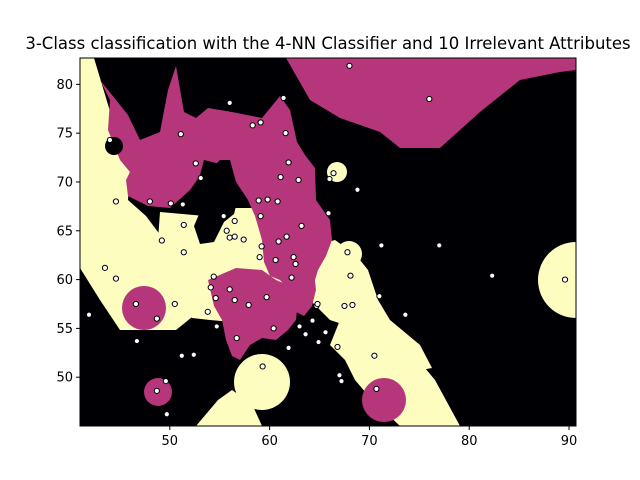 The width and height of the screenshot is (640, 480). What do you see at coordinates (384, 400) in the screenshot?
I see `region-magenta-circle-bottom` at bounding box center [384, 400].